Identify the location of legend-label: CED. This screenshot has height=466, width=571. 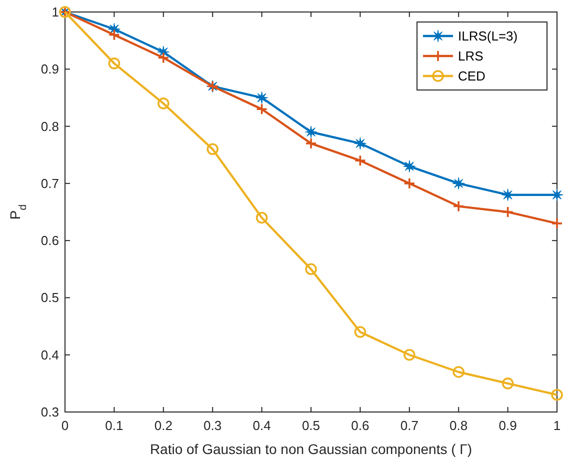
(472, 76).